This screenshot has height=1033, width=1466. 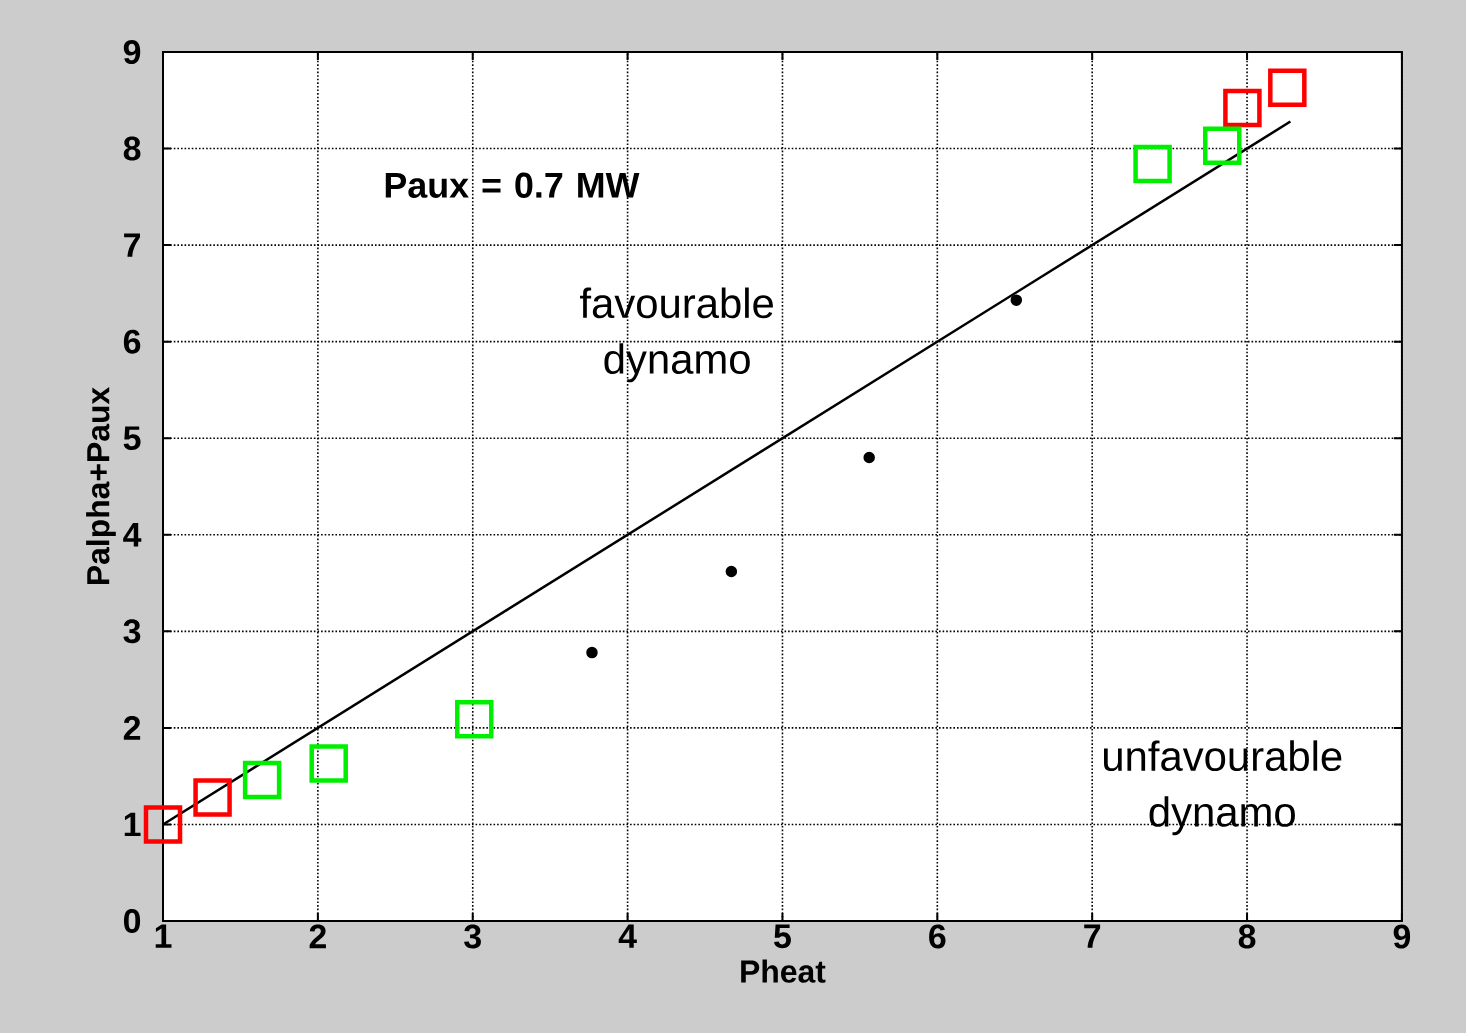 I want to click on y-tick-label: 9, so click(x=132, y=52).